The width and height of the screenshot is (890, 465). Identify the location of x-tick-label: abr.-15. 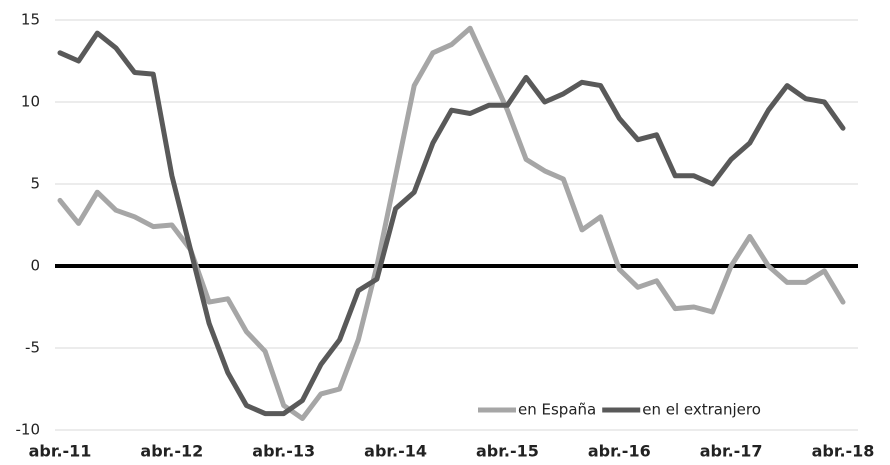
(507, 451).